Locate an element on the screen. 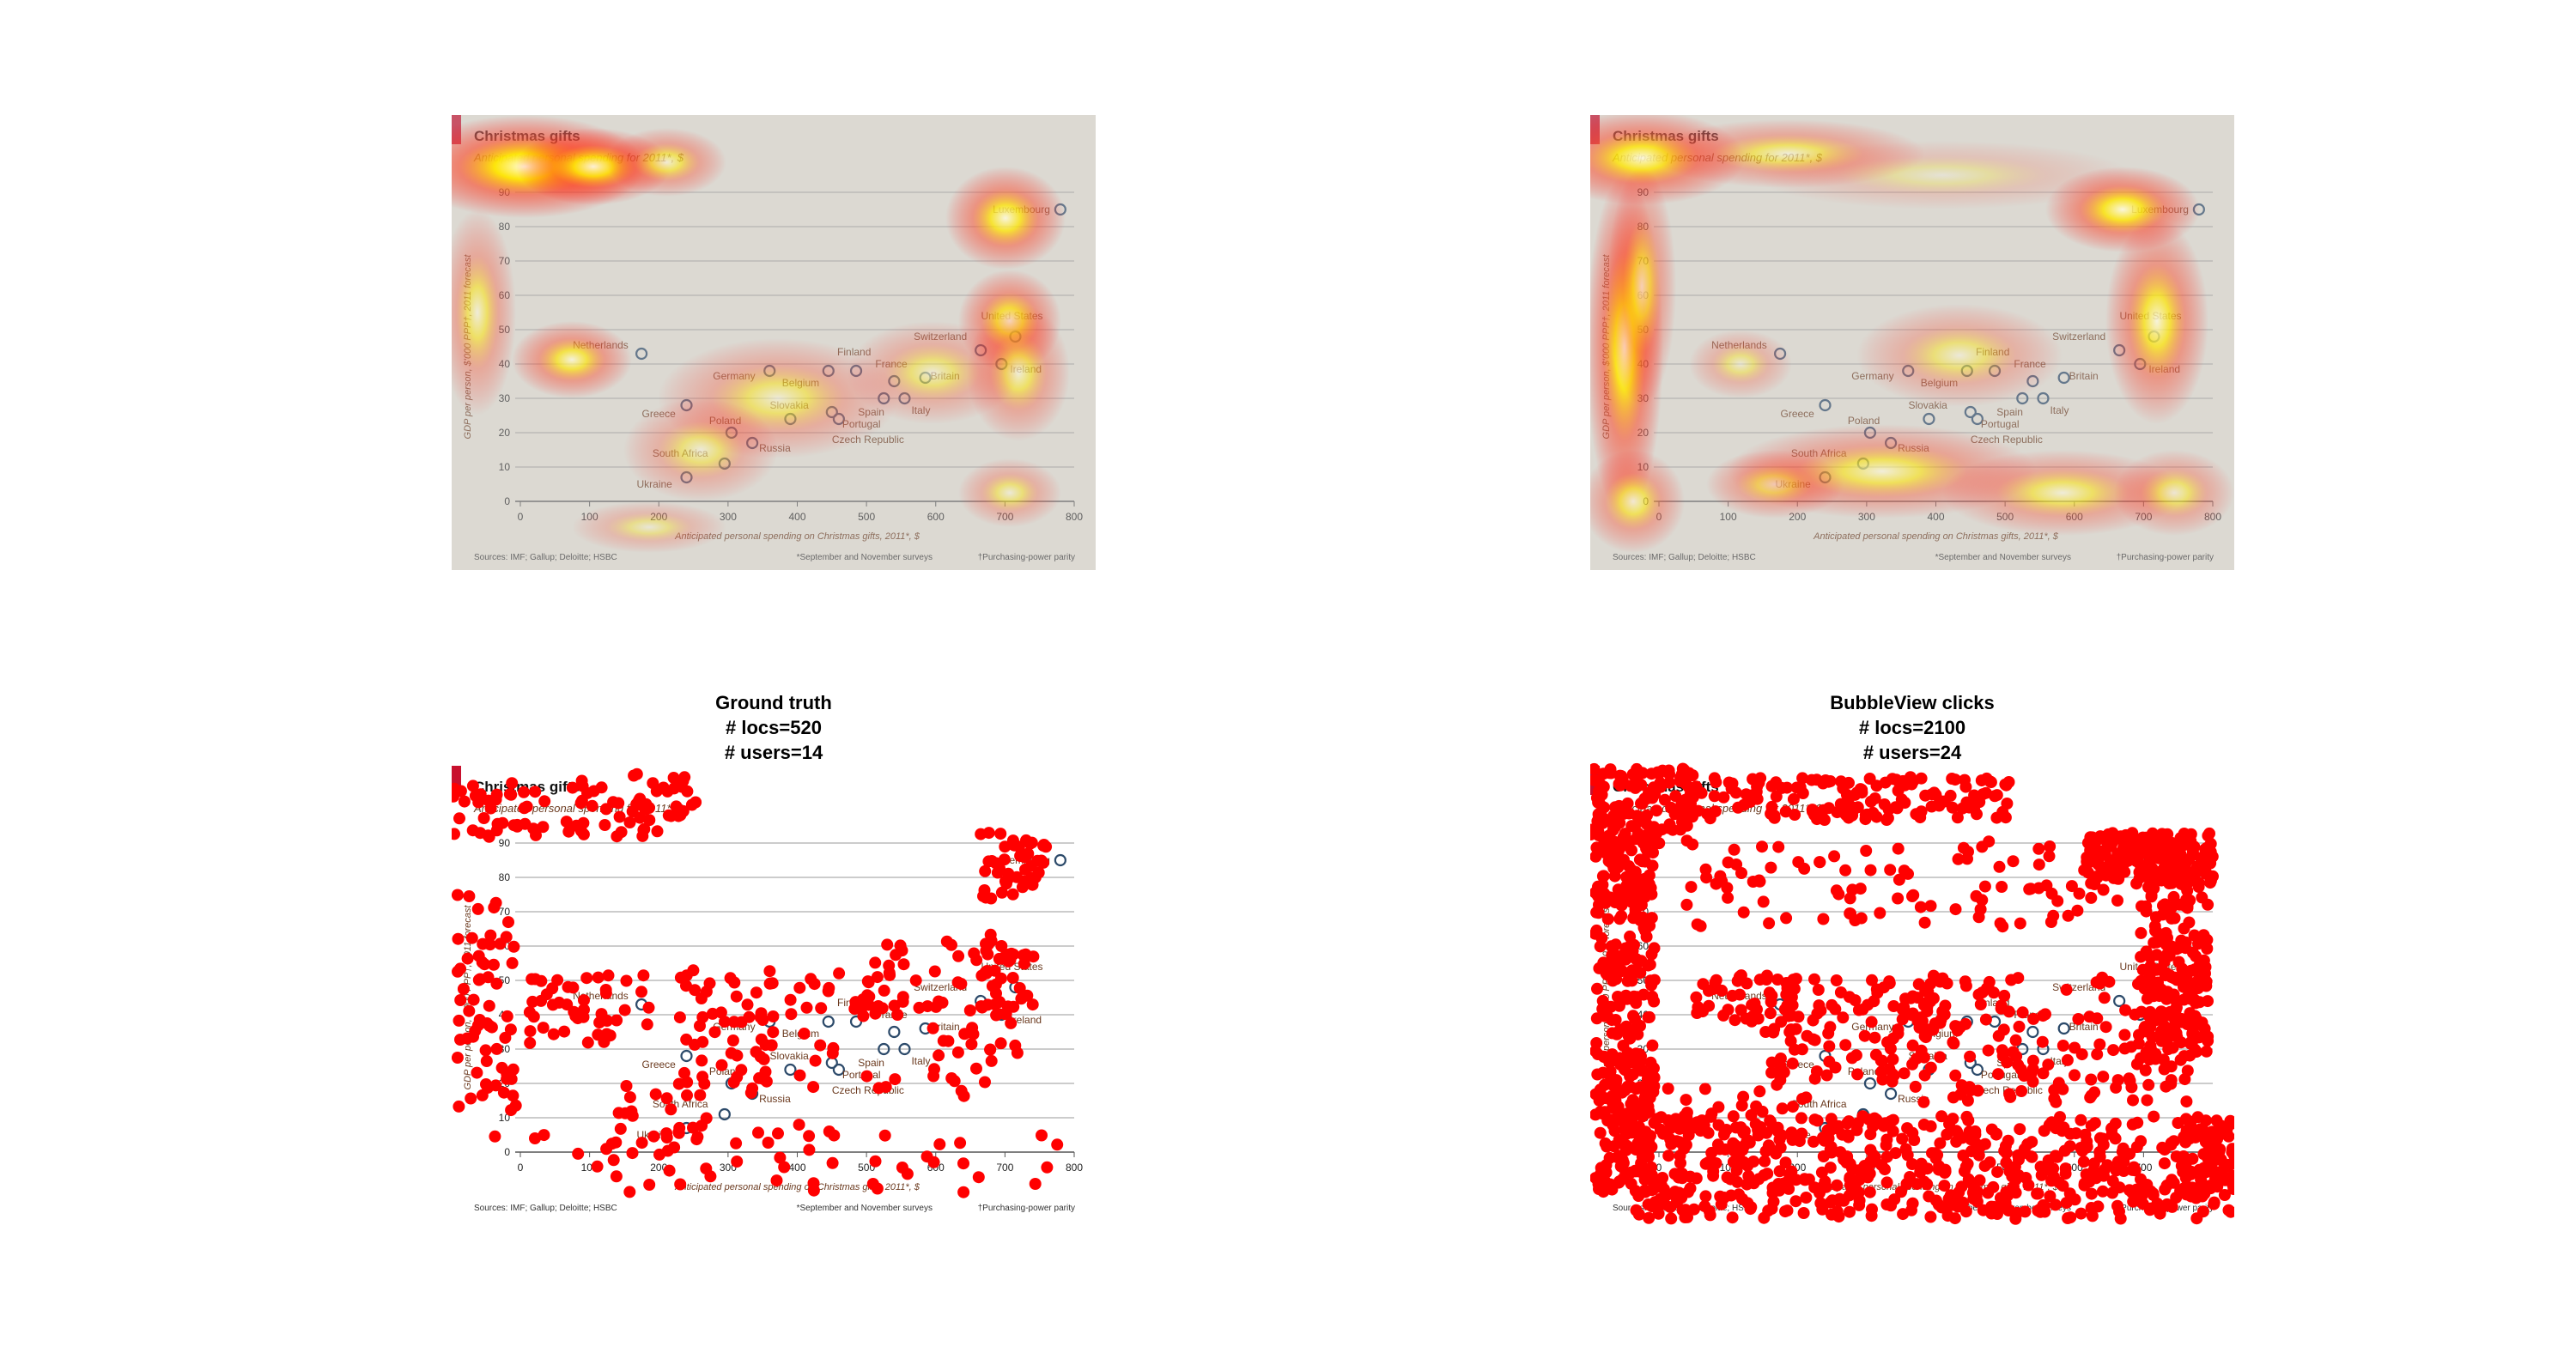 The height and width of the screenshot is (1365, 2576). x-tick-label-700: 700 is located at coordinates (1005, 1168).